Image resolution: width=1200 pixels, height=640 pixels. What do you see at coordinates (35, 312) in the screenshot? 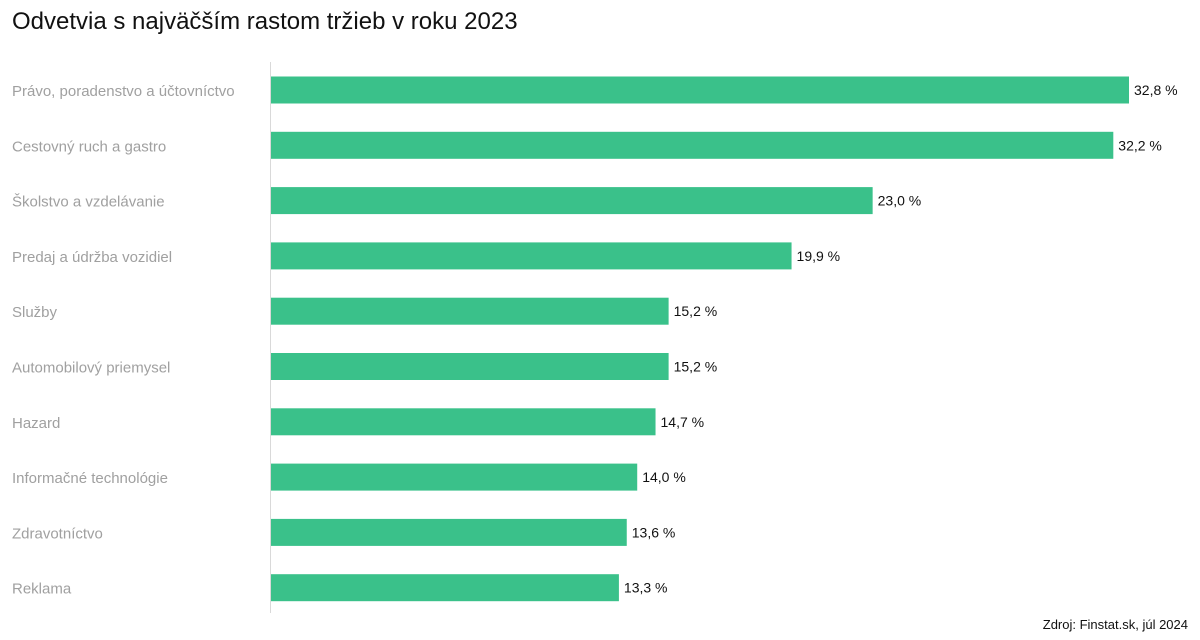
I see `category-label: Služby` at bounding box center [35, 312].